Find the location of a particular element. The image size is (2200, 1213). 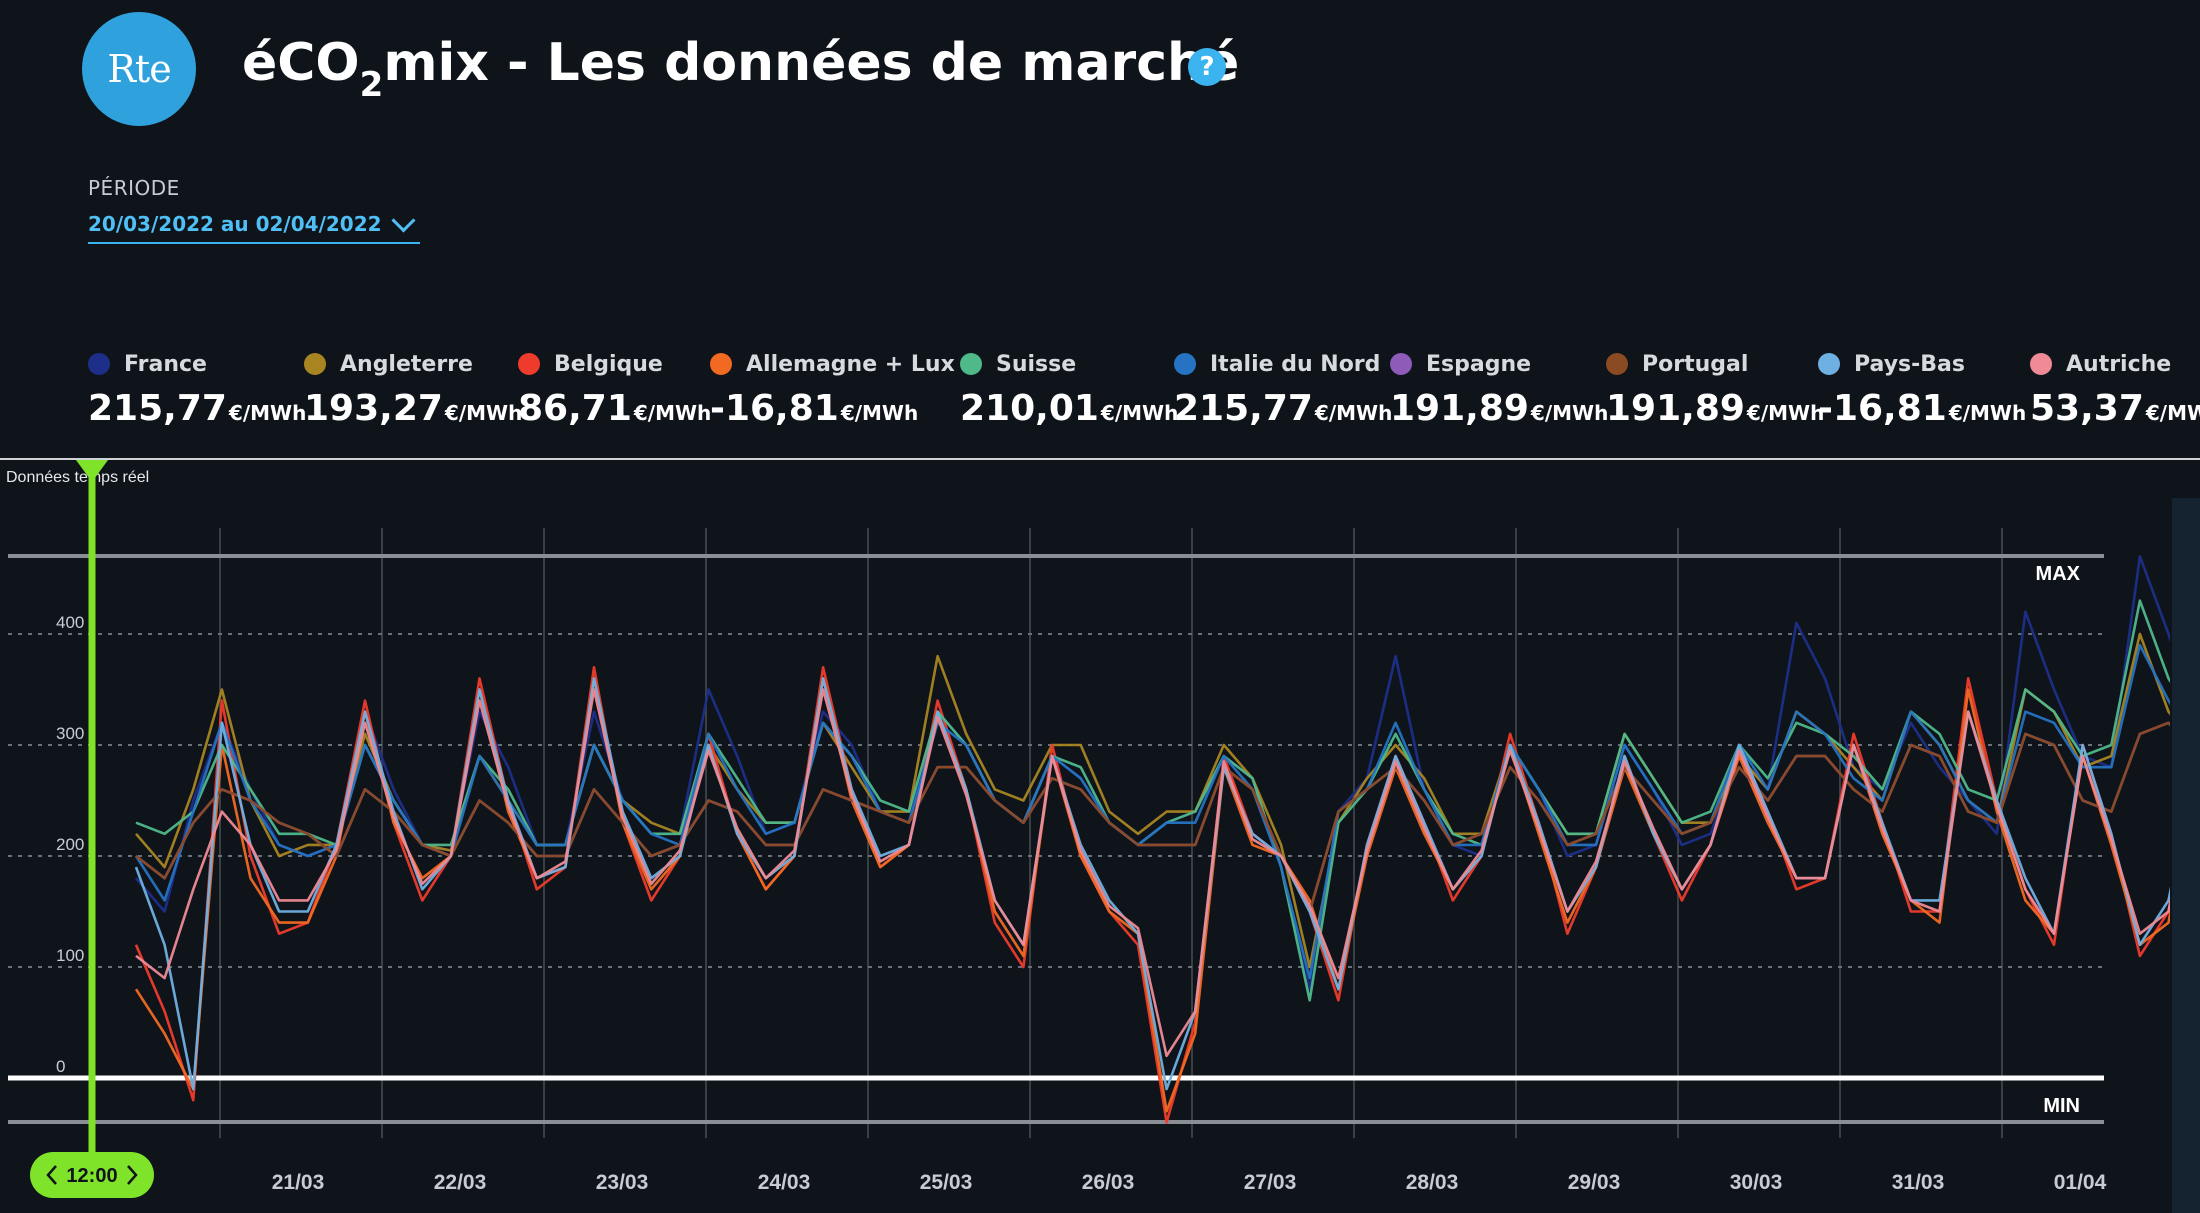

x-tick-label: 25/03 is located at coordinates (946, 1182).